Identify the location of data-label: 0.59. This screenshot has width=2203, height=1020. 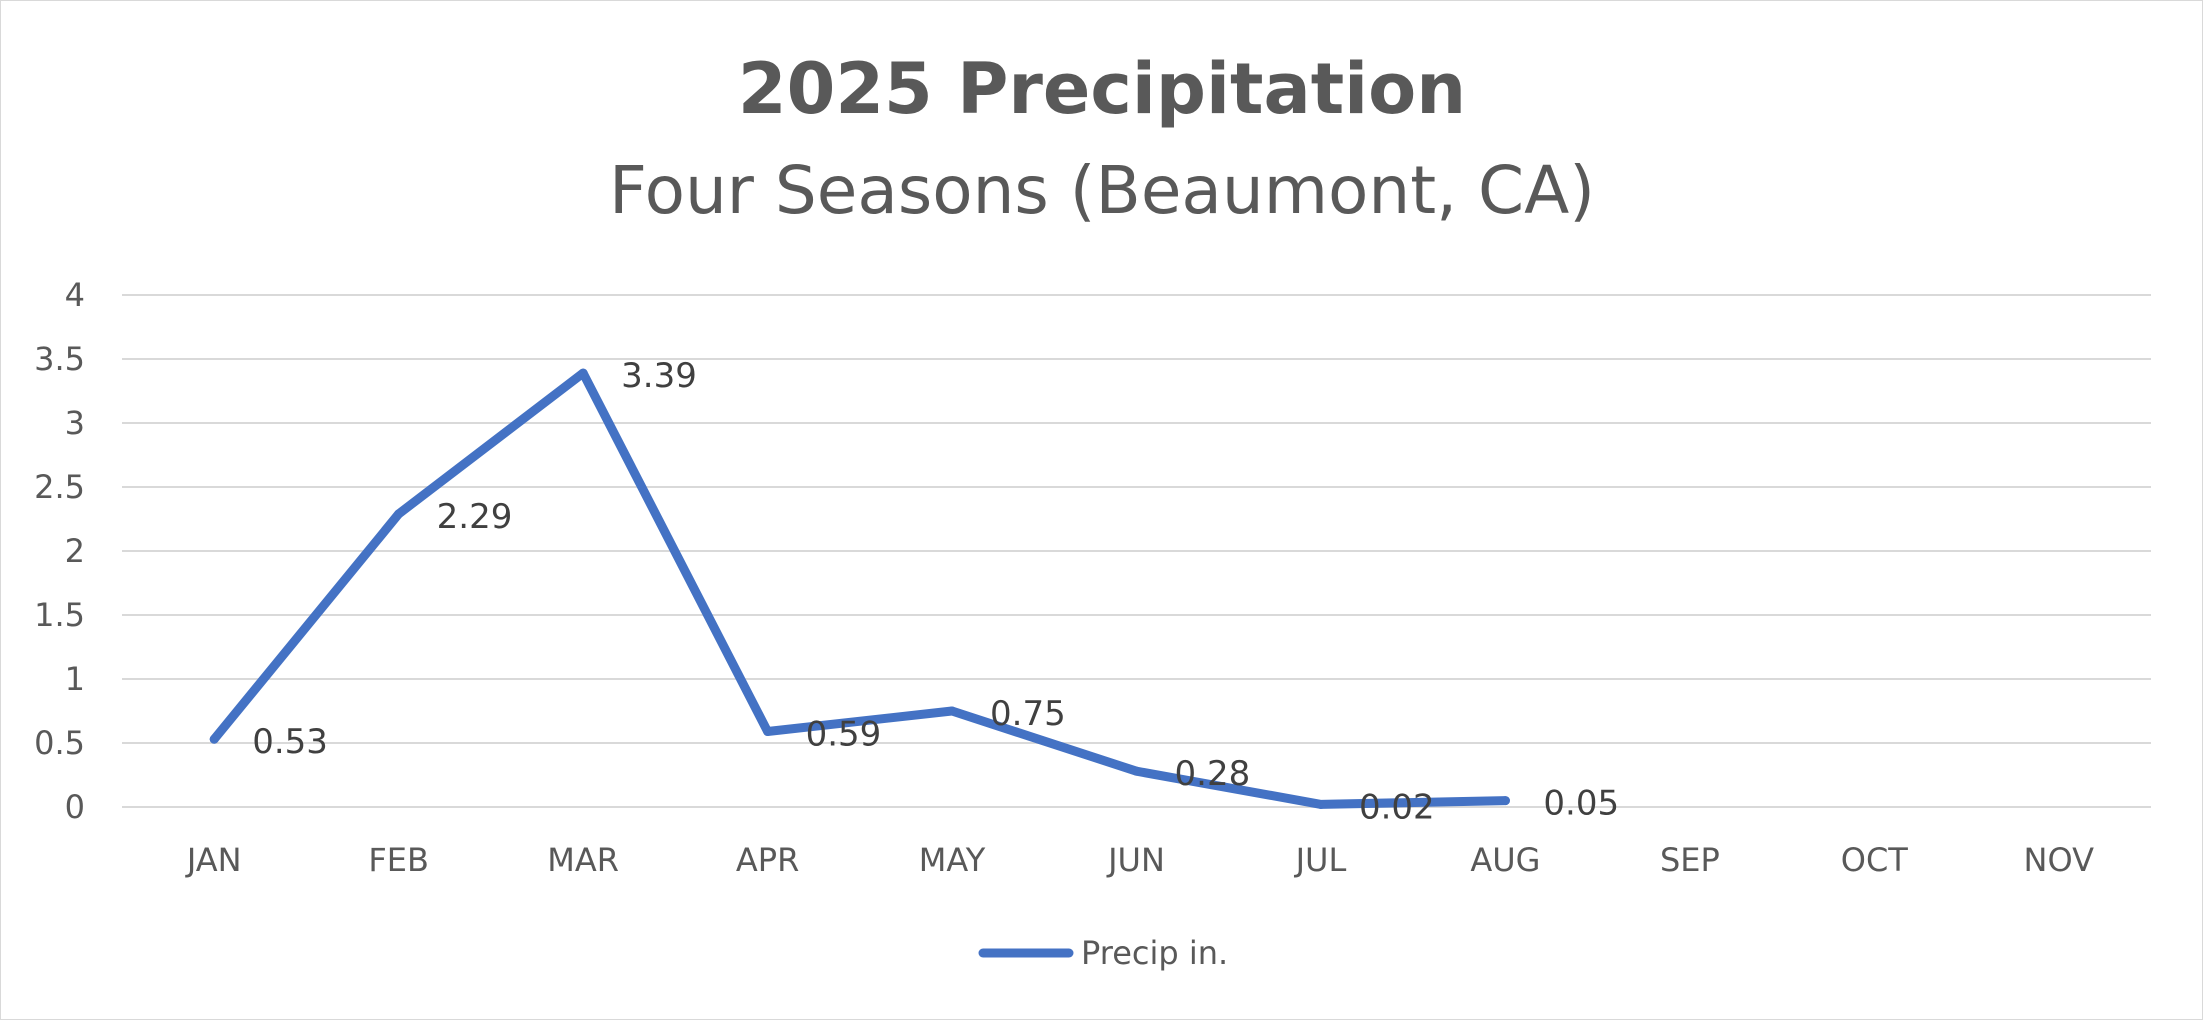
(844, 734).